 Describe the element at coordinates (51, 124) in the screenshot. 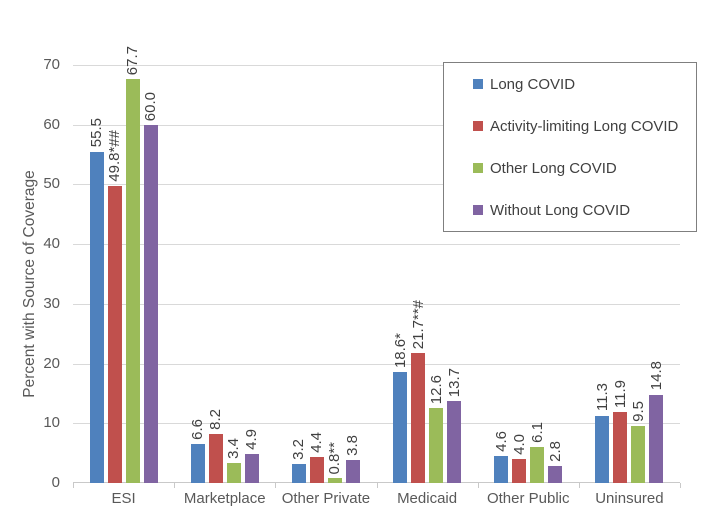

I see `y-tick-label: 60` at that location.